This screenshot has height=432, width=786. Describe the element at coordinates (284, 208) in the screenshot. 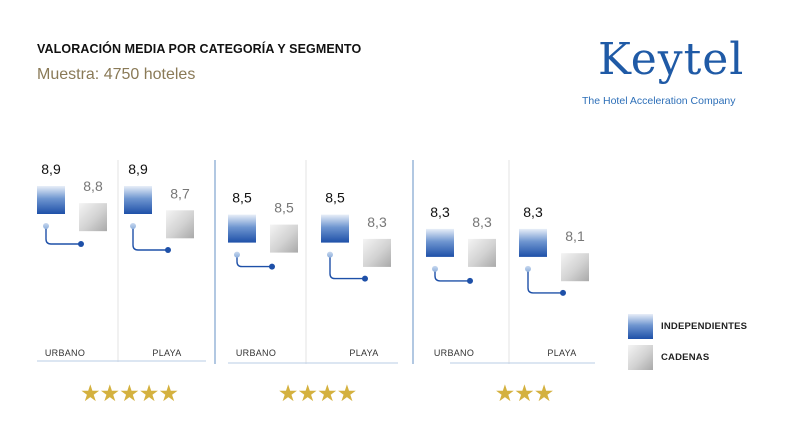

I see `data-label-cadenas: 8,5` at that location.